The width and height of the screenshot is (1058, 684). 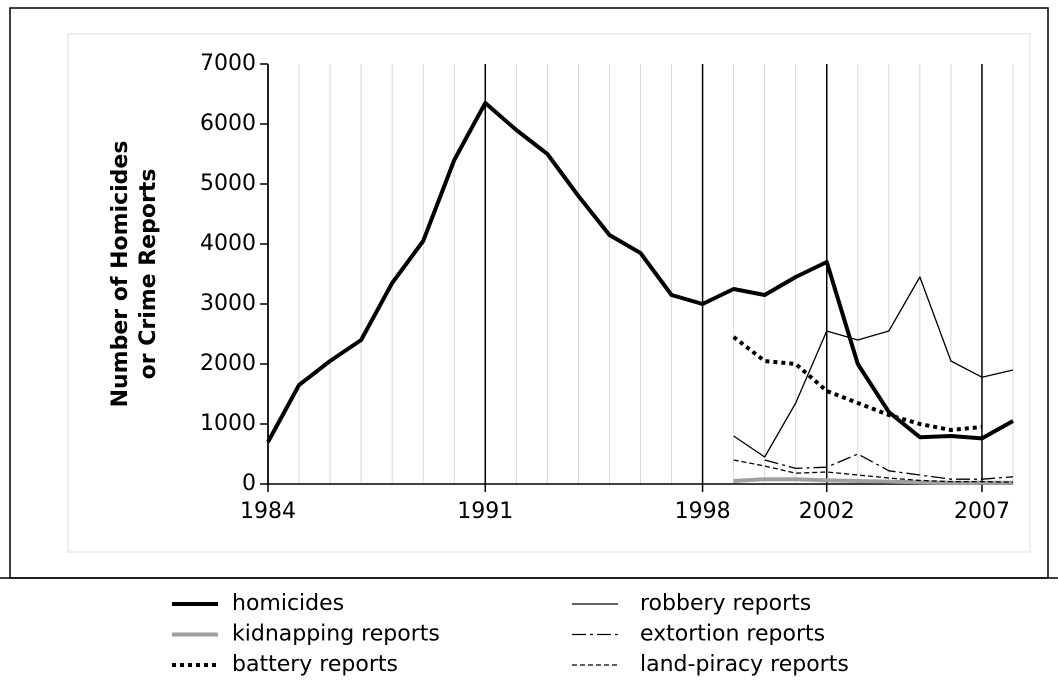 I want to click on y-axis-label: Number of Homicides or Crime Reports, so click(x=134, y=274).